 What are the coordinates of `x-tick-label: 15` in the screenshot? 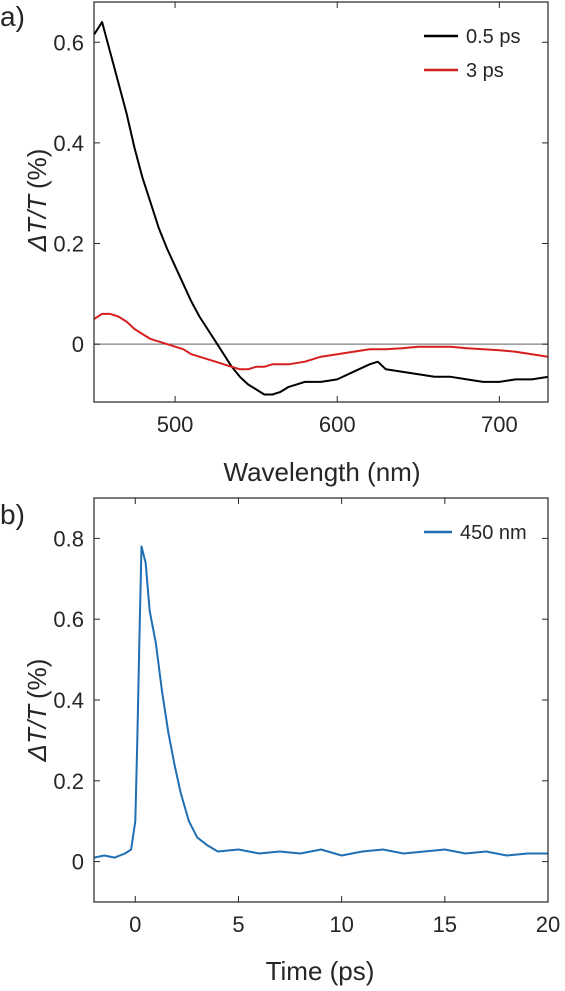 It's located at (445, 924).